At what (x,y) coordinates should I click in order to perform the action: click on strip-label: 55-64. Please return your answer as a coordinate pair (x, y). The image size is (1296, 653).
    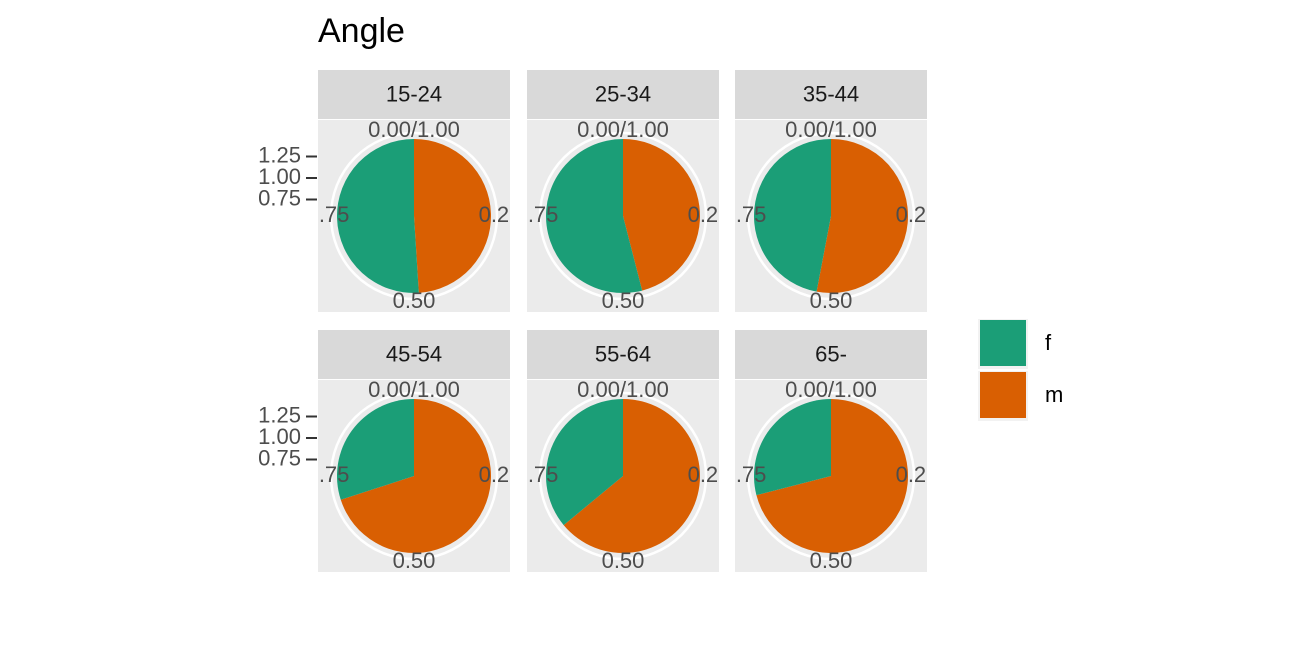
    Looking at the image, I should click on (623, 353).